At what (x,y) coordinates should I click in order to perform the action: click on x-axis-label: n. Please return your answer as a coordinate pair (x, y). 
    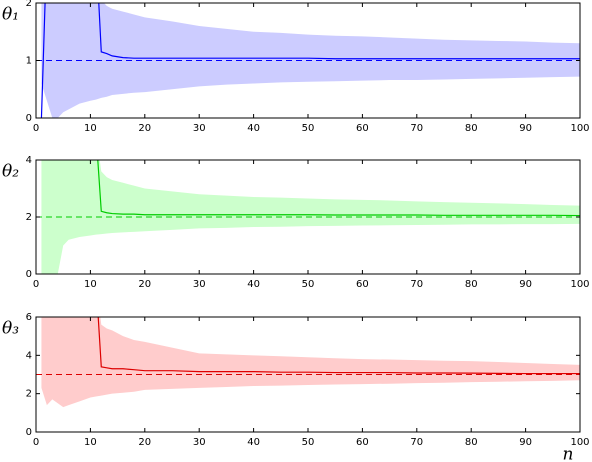
    Looking at the image, I should click on (568, 453).